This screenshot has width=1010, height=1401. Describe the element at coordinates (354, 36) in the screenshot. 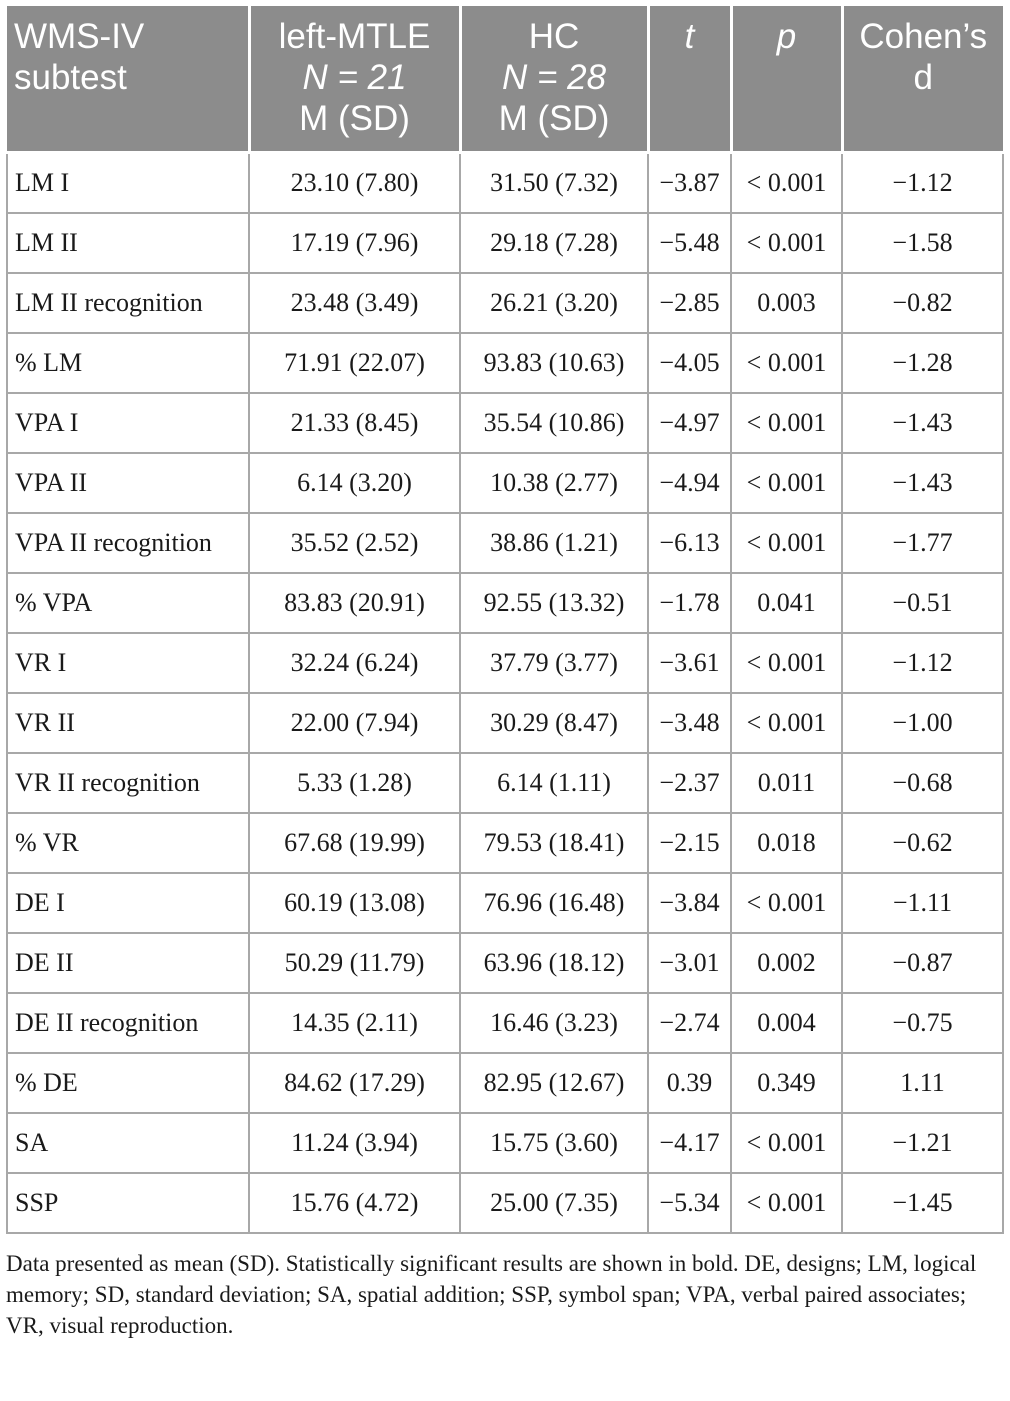

I see `header-left-mtle-name: left-MTLE` at that location.